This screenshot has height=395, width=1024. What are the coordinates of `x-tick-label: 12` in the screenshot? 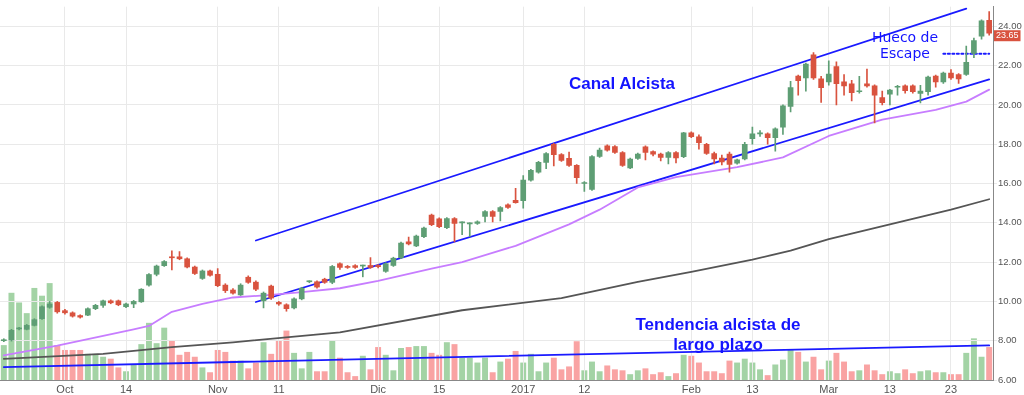 It's located at (584, 388).